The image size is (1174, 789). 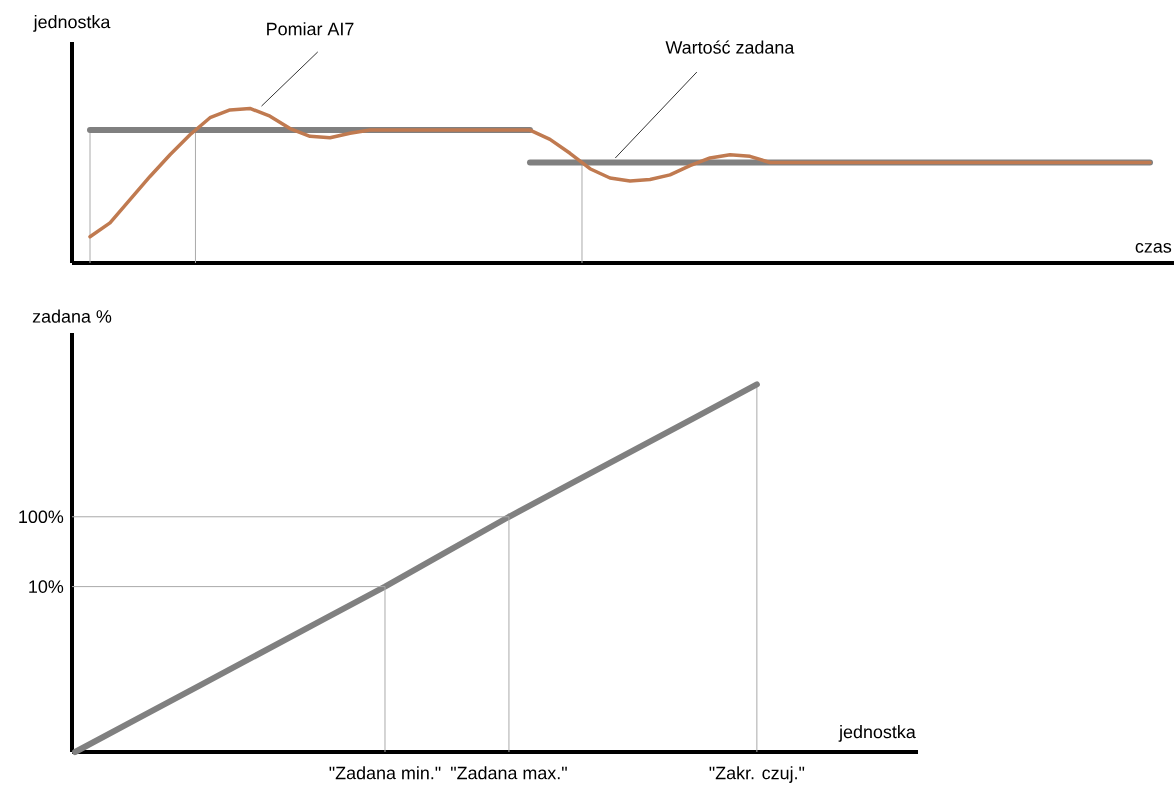 I want to click on y-axis-title: jednostka, so click(x=72, y=23).